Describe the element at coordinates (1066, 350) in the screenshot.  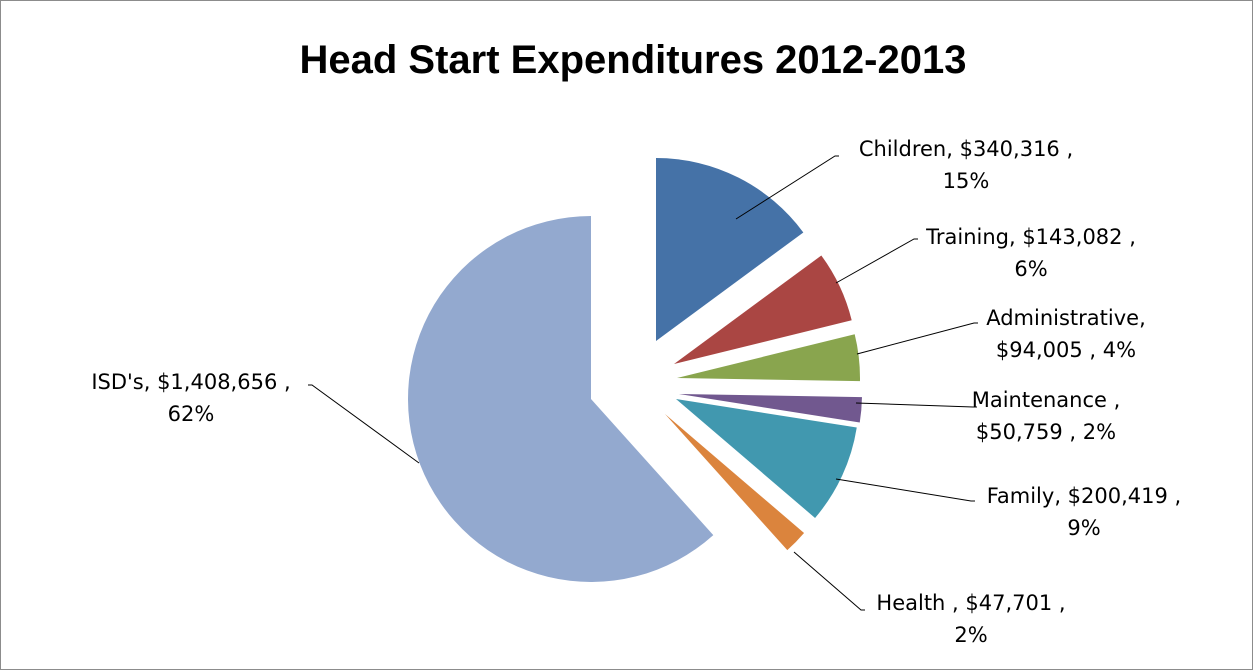
I see `data-label-line-2: $94,005 , 4%` at that location.